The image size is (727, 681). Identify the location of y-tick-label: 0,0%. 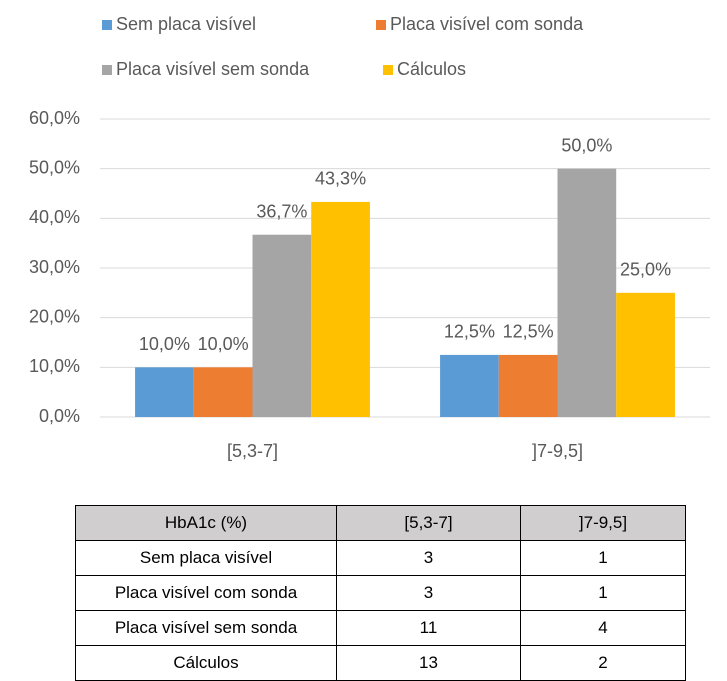
(59, 416).